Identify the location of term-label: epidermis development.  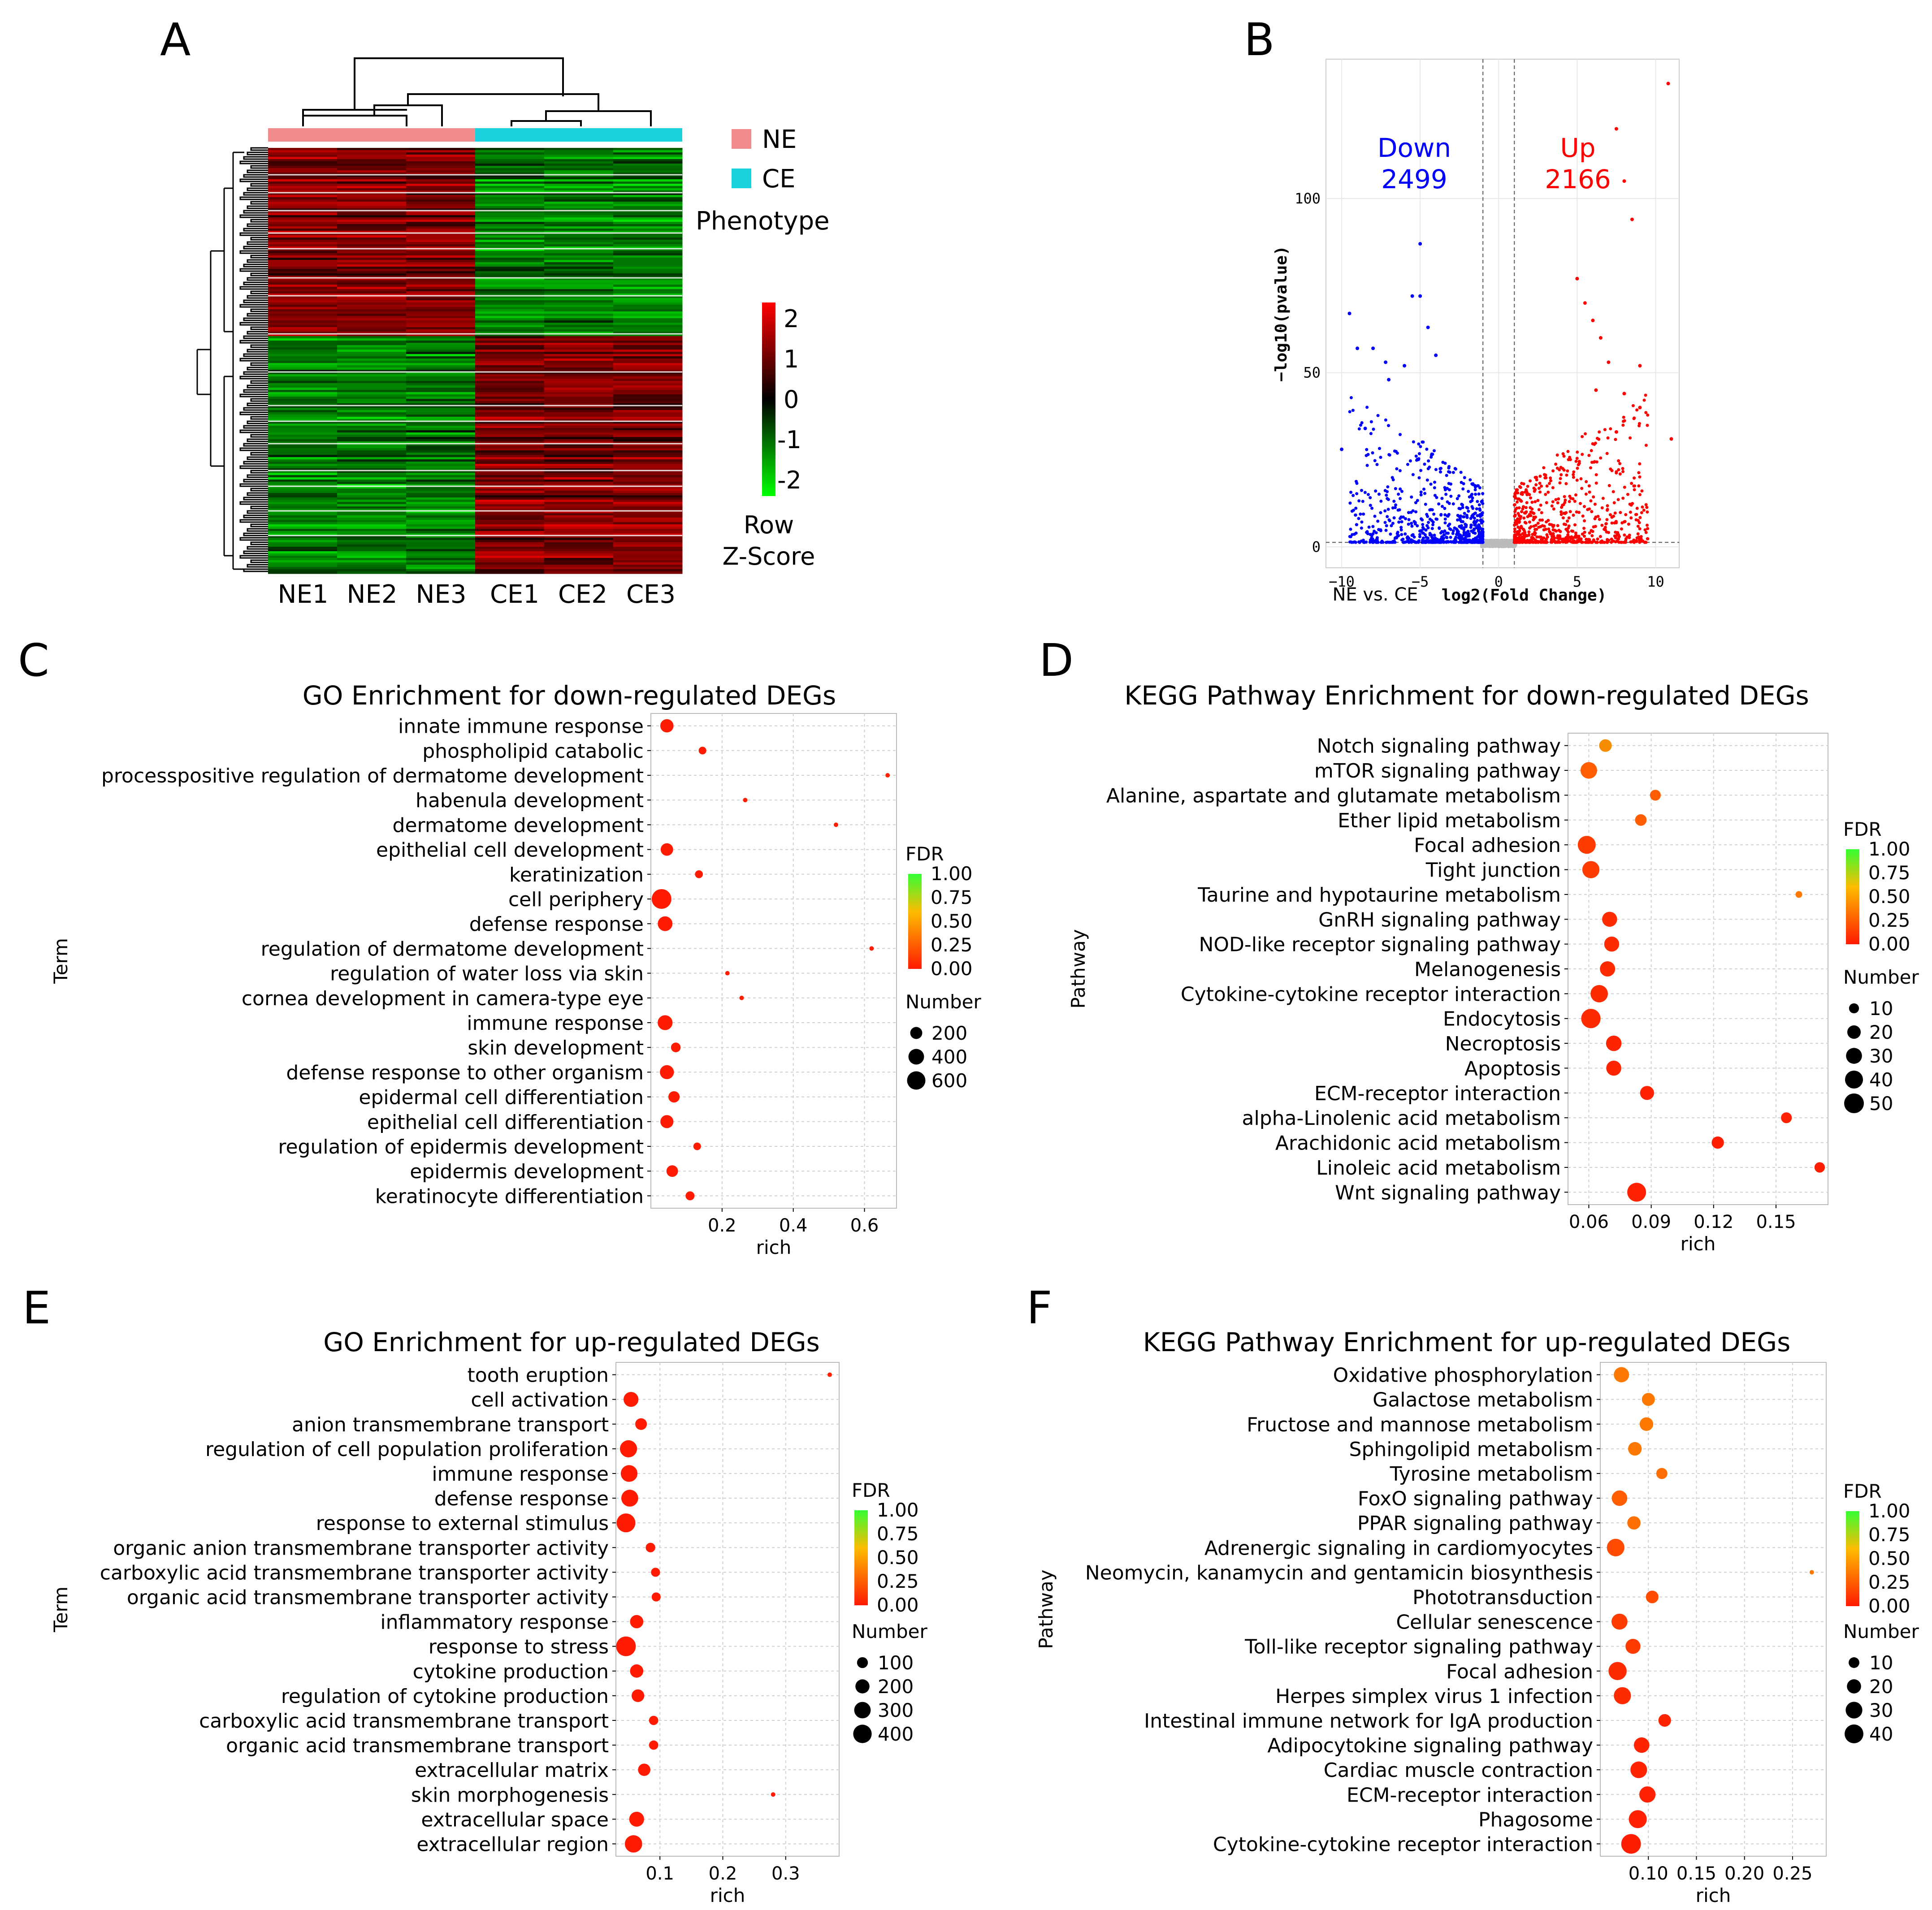
(527, 1171).